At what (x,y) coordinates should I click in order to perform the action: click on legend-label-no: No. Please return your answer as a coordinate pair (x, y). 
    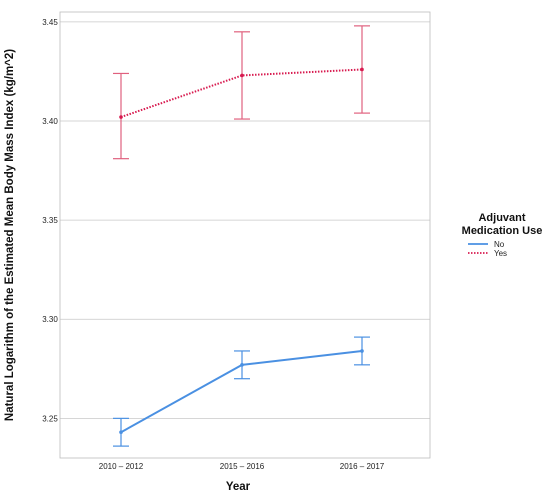
    Looking at the image, I should click on (499, 244).